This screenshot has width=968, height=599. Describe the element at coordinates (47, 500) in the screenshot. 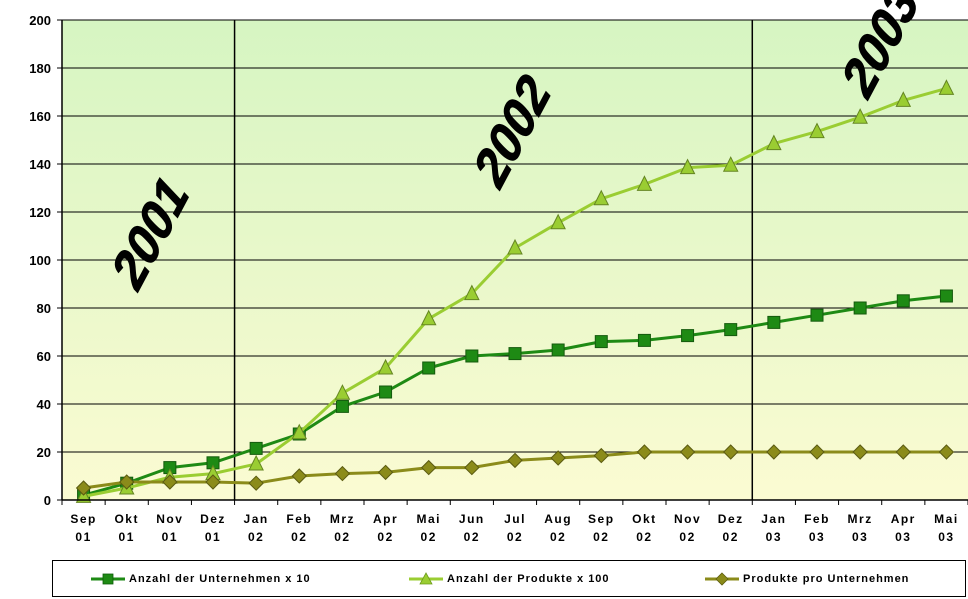

I see `y-tick-label-0: 0` at that location.